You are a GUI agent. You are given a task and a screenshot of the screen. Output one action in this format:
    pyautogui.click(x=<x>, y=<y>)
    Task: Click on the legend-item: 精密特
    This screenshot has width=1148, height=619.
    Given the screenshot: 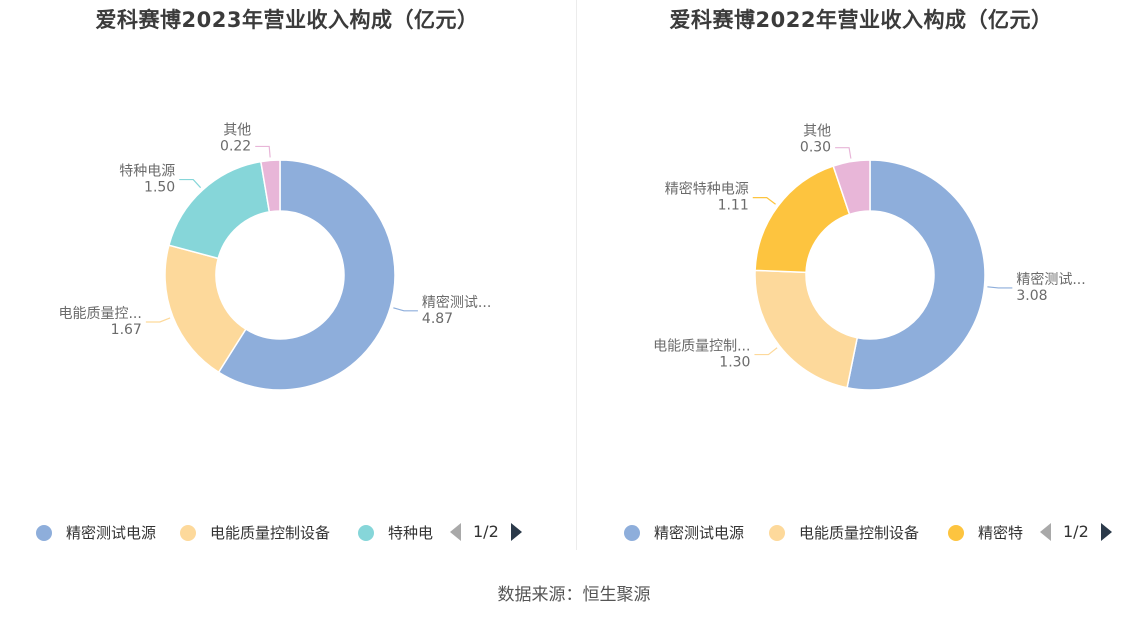 What is the action you would take?
    pyautogui.click(x=985, y=532)
    